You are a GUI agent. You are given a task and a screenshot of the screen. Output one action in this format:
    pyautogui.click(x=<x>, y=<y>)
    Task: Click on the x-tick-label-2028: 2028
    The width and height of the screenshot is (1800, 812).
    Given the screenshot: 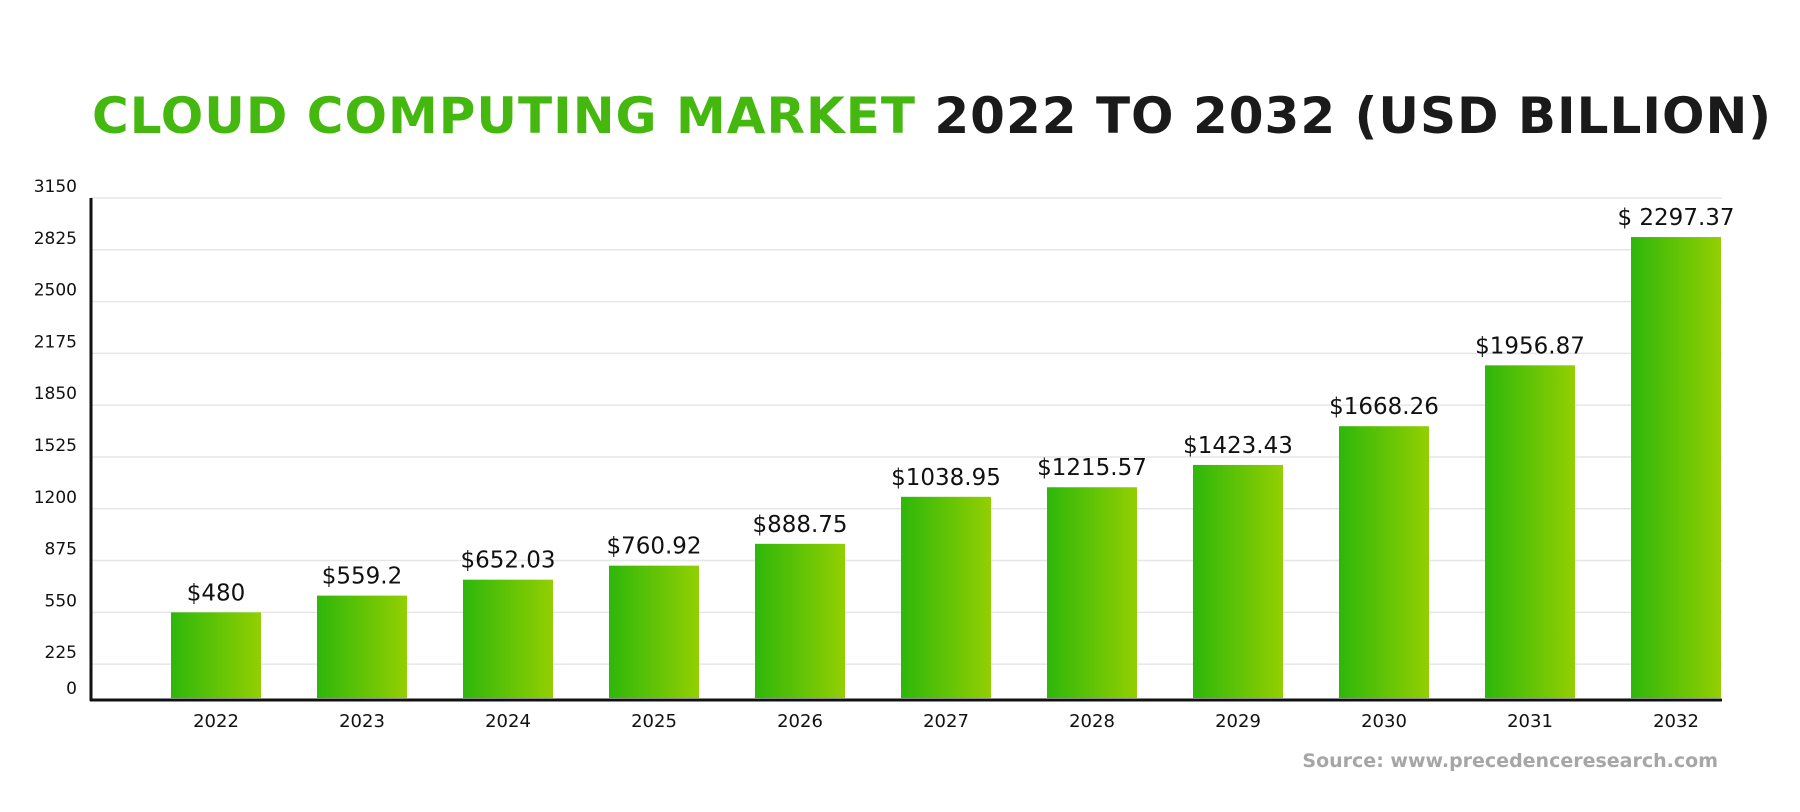 What is the action you would take?
    pyautogui.click(x=1092, y=721)
    